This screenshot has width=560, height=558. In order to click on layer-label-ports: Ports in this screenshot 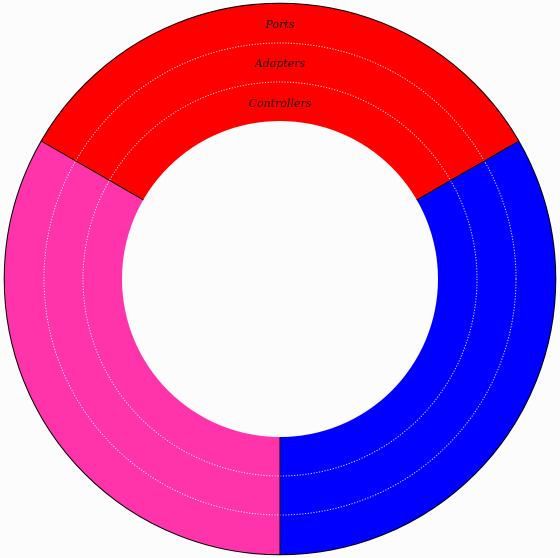, I will do `click(280, 24)`.